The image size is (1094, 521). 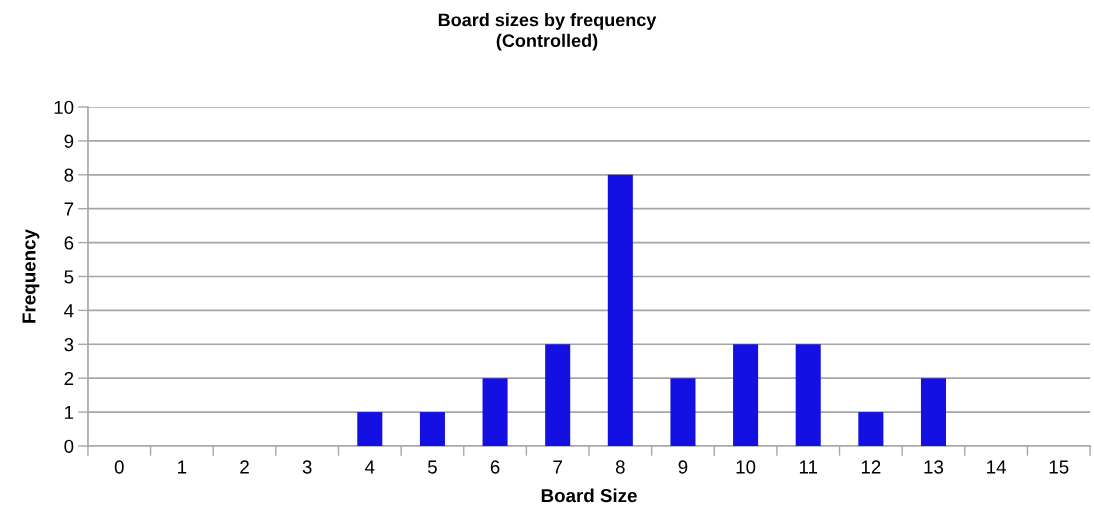 I want to click on x-tick-label: 1, so click(x=182, y=467).